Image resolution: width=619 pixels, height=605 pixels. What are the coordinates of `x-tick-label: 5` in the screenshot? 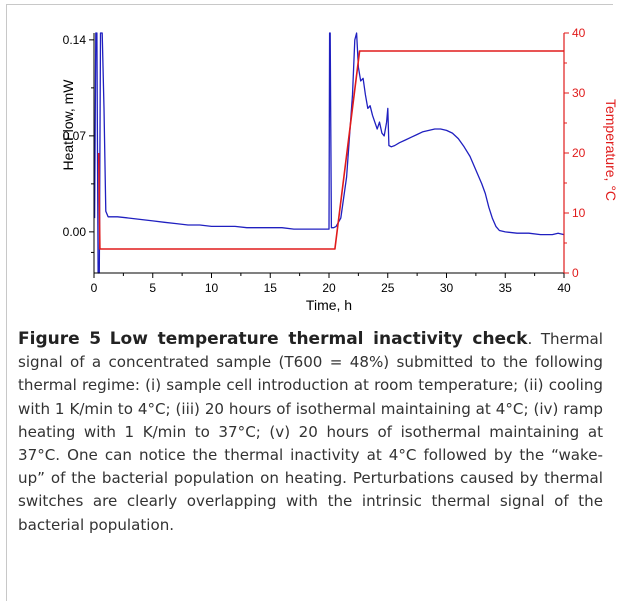 It's located at (152, 288).